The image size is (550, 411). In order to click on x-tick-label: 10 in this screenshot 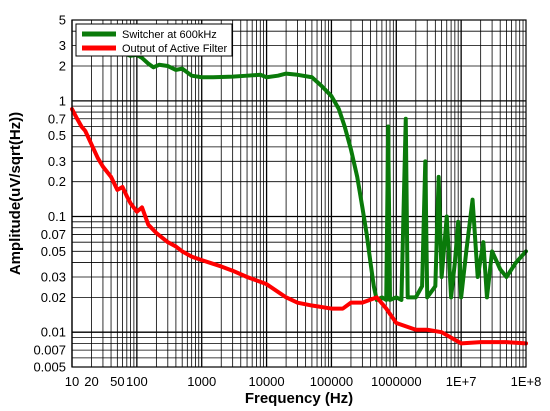, I will do `click(72, 381)`.